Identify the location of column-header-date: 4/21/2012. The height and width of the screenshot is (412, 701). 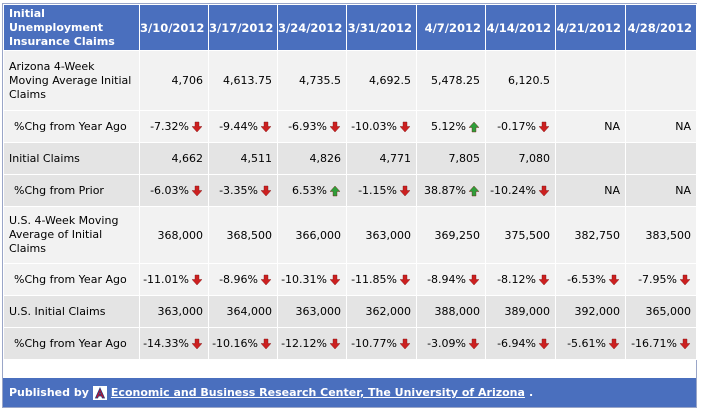
(590, 27).